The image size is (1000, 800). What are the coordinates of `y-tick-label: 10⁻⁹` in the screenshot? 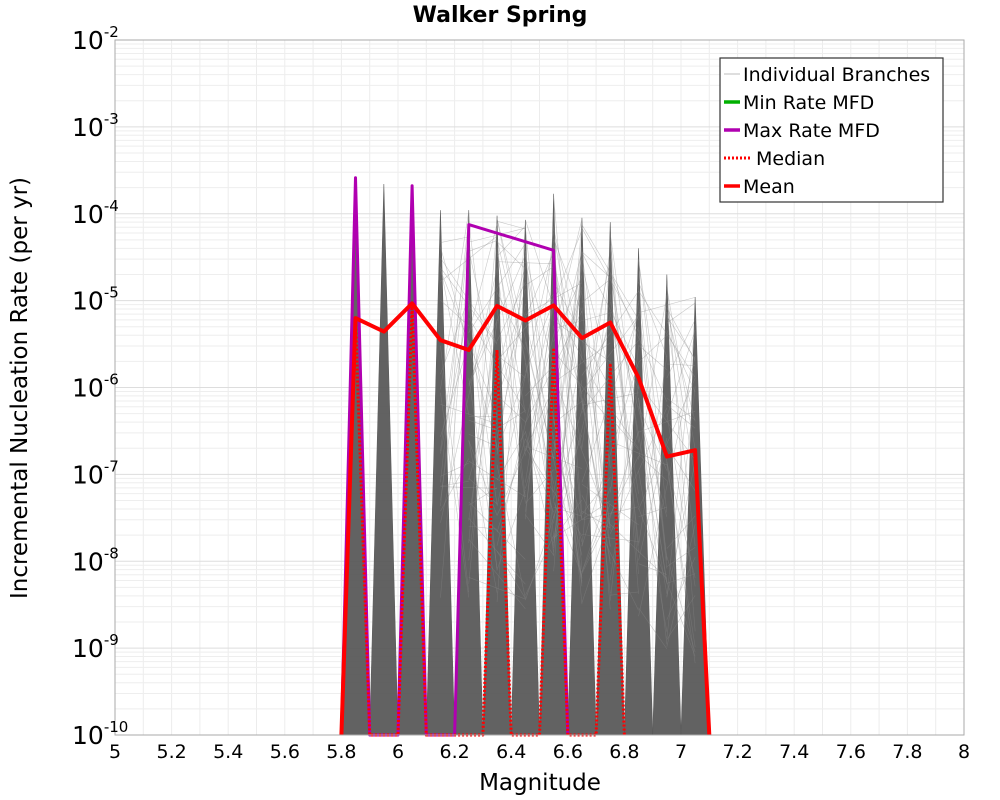 It's located at (95, 647).